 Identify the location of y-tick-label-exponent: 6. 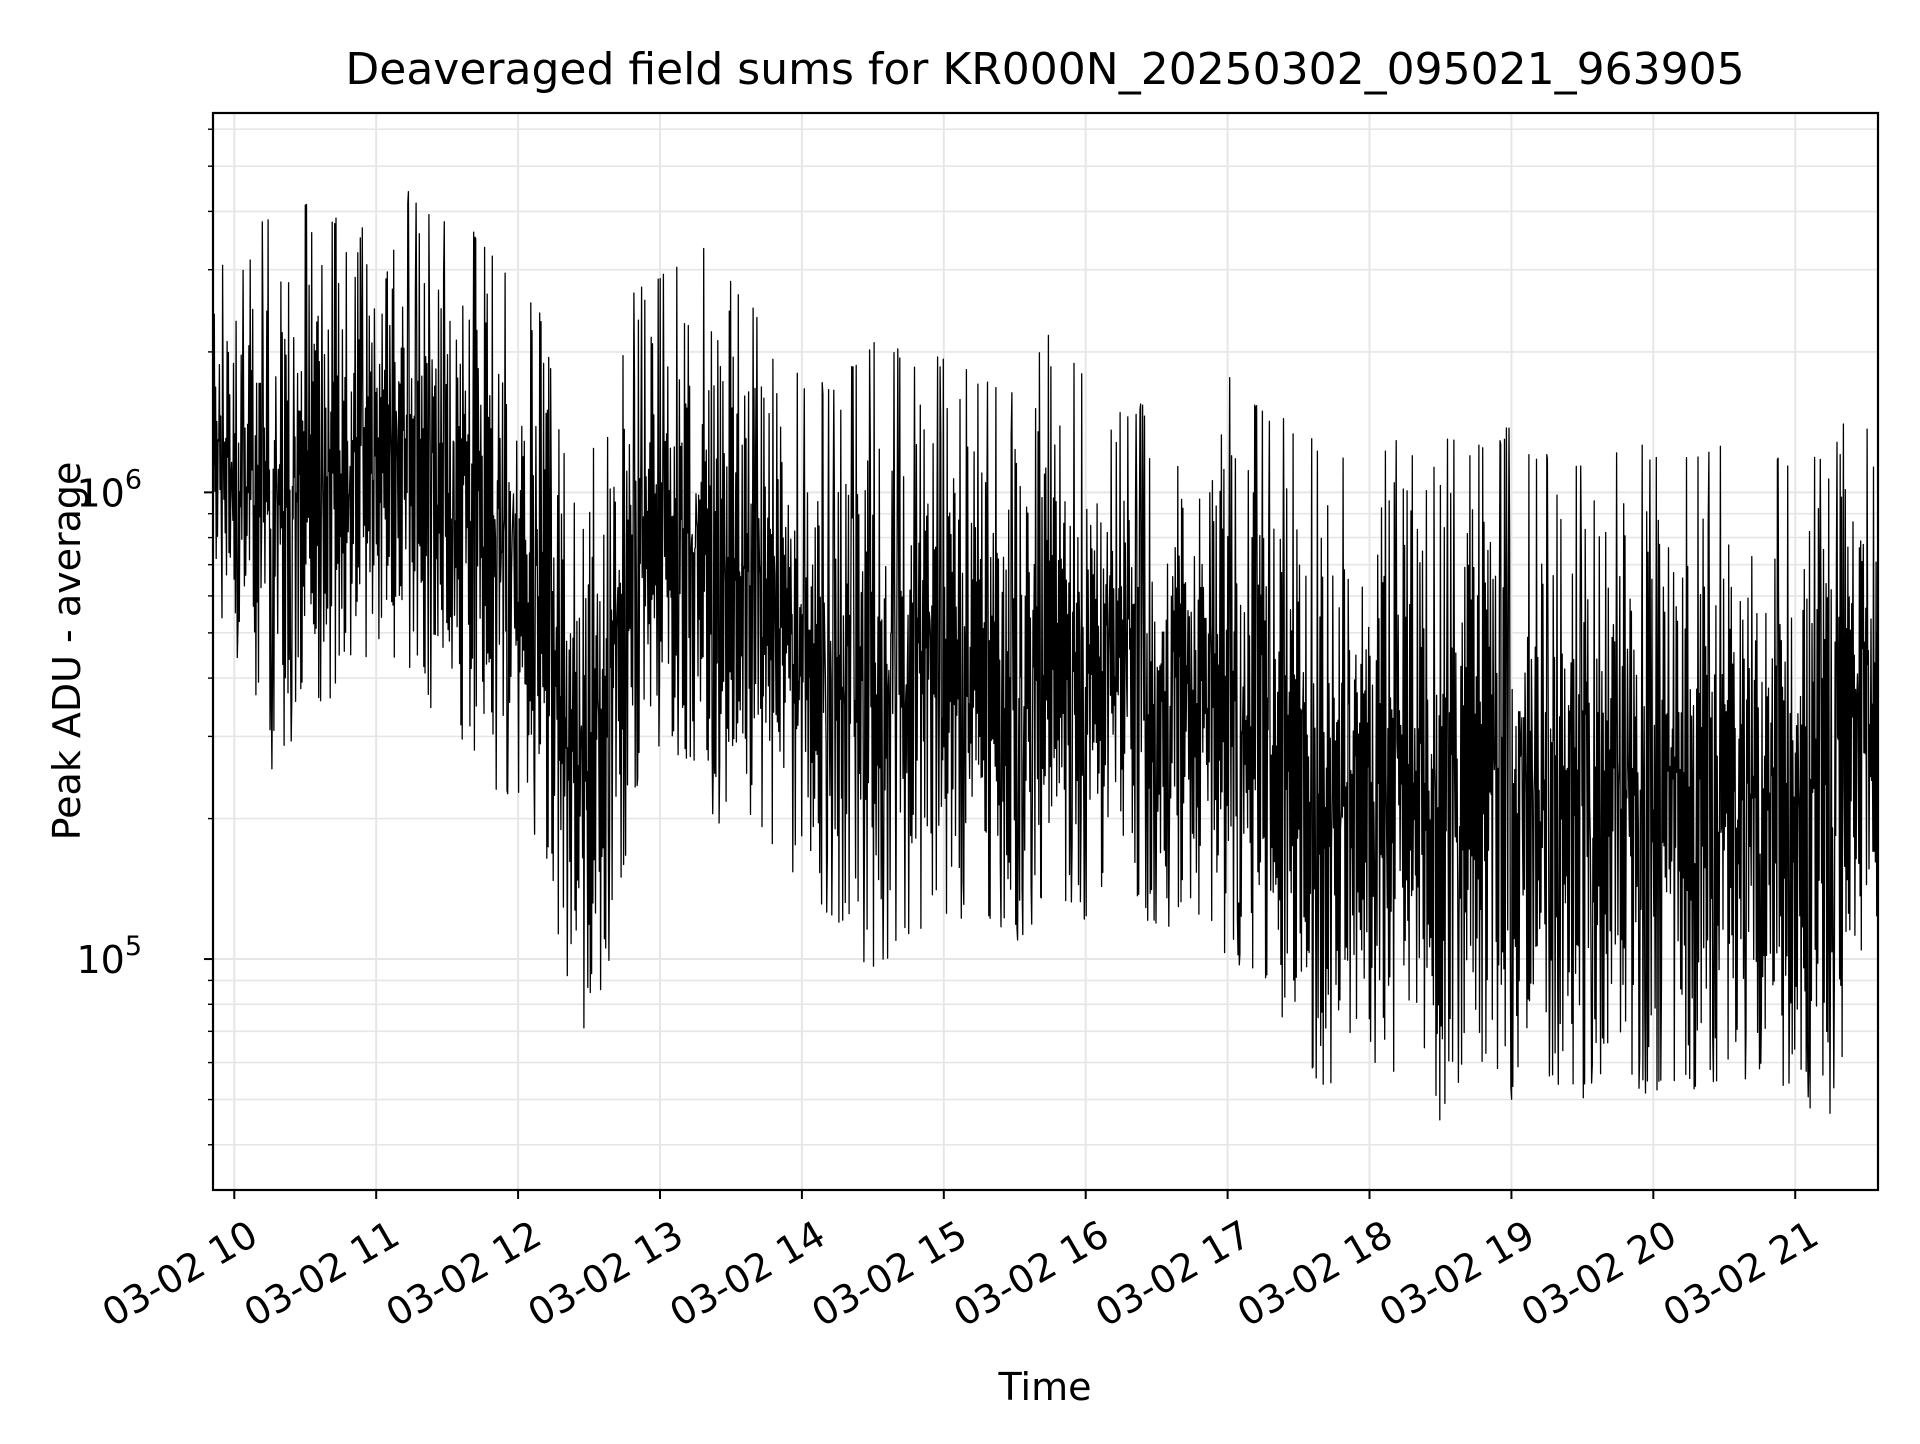
(133, 479).